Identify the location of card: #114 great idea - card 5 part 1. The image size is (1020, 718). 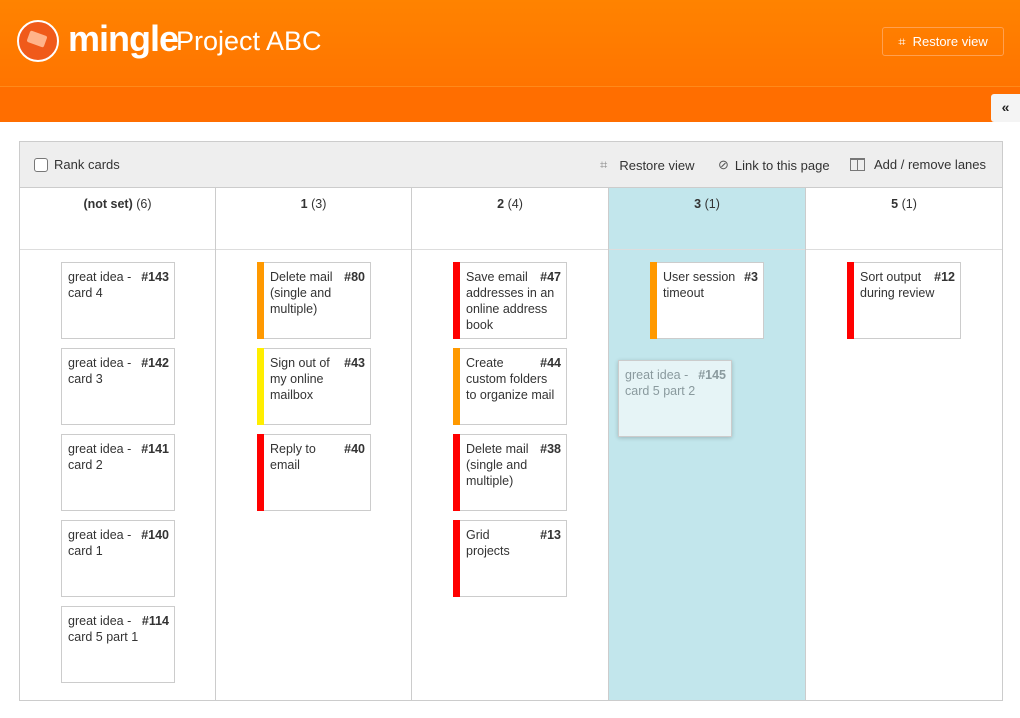
(118, 644).